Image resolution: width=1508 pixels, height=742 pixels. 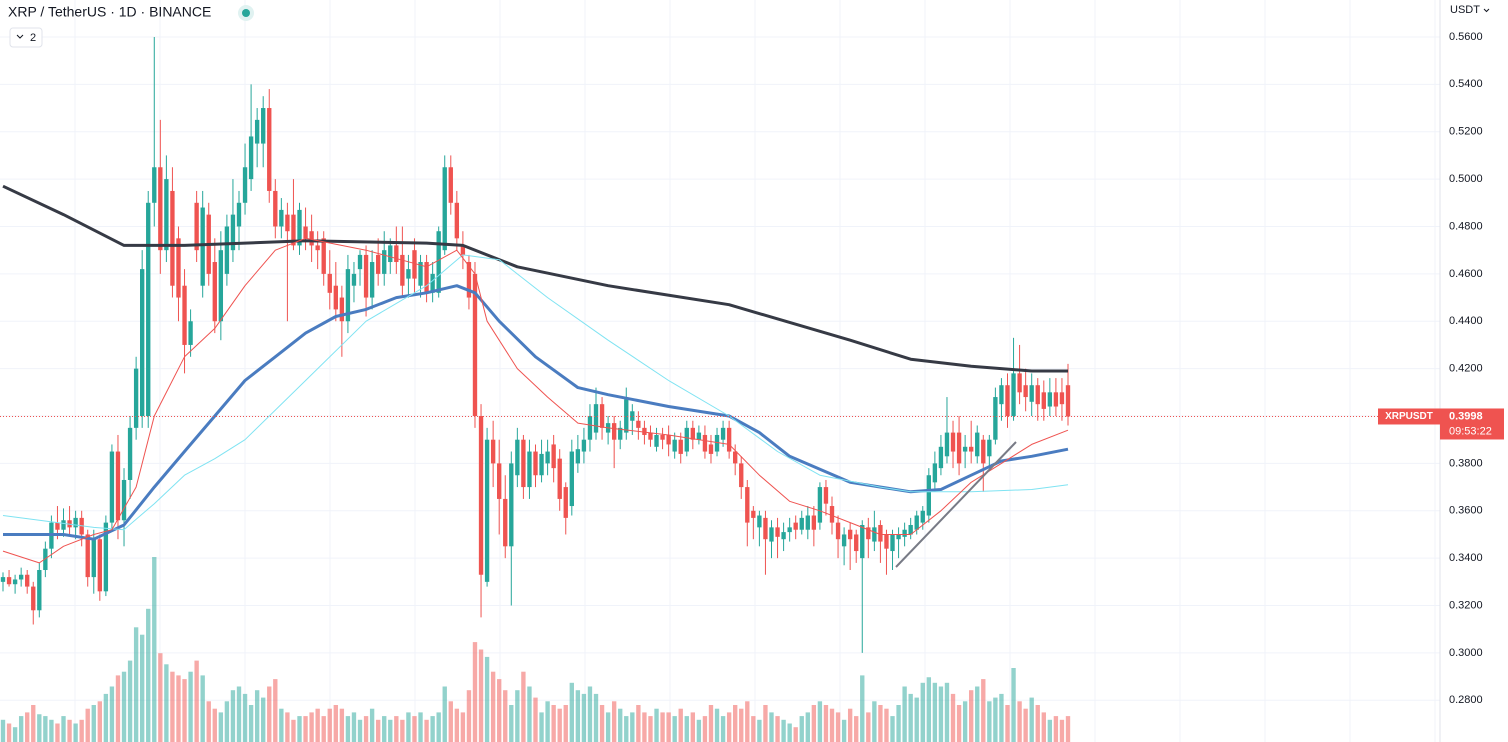 I want to click on y-tick-label: 0.5200, so click(x=1466, y=132).